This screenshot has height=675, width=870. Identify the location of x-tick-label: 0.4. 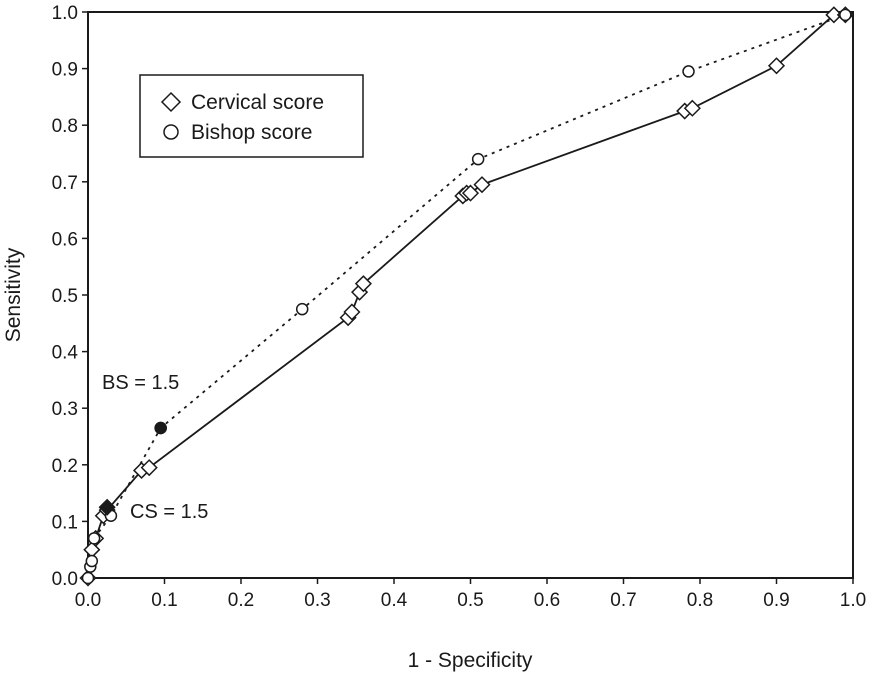
(394, 600).